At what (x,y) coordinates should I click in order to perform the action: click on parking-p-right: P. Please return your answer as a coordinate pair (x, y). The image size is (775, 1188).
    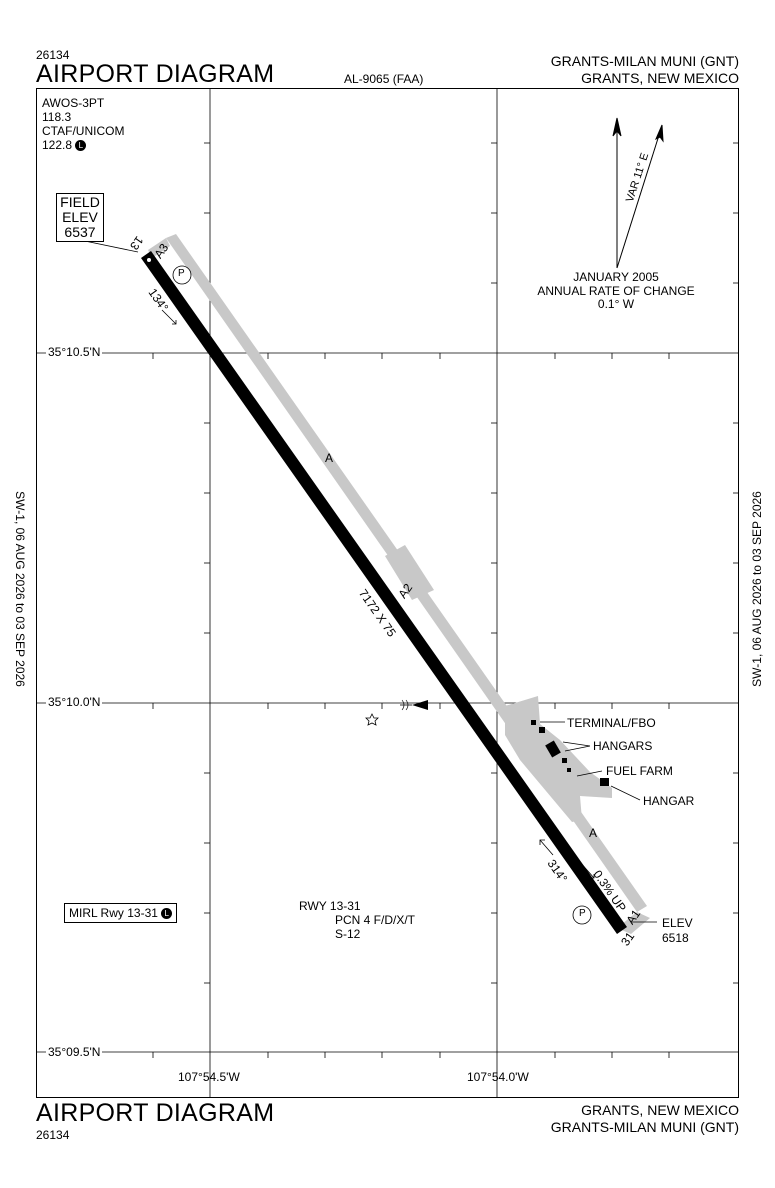
    Looking at the image, I should click on (582, 913).